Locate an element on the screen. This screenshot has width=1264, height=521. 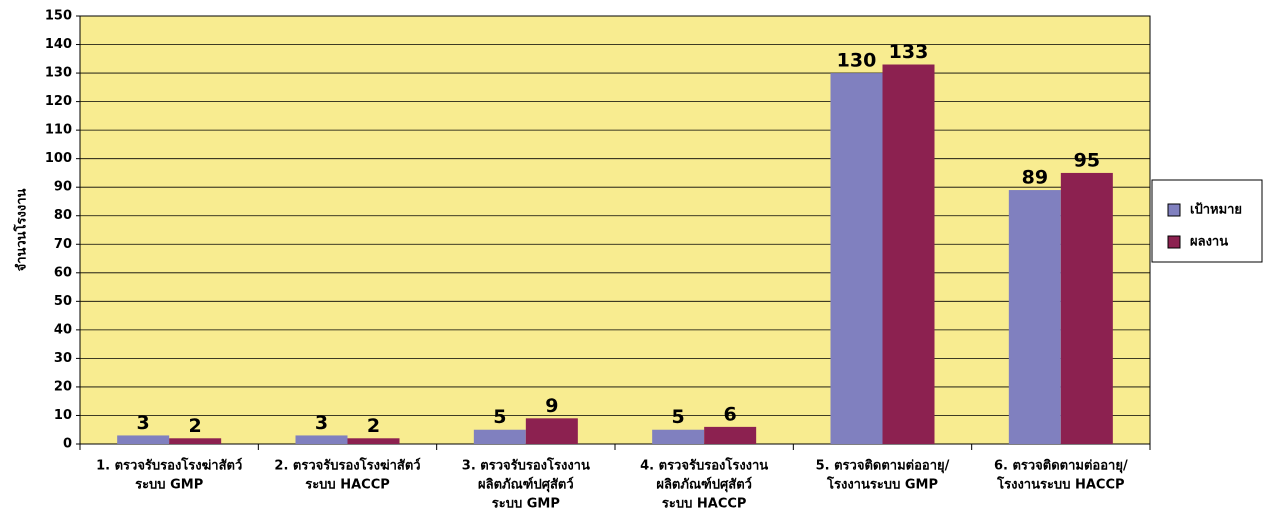
x-tick-label: 3. ตรวจรับรองโรงงาน is located at coordinates (526, 465).